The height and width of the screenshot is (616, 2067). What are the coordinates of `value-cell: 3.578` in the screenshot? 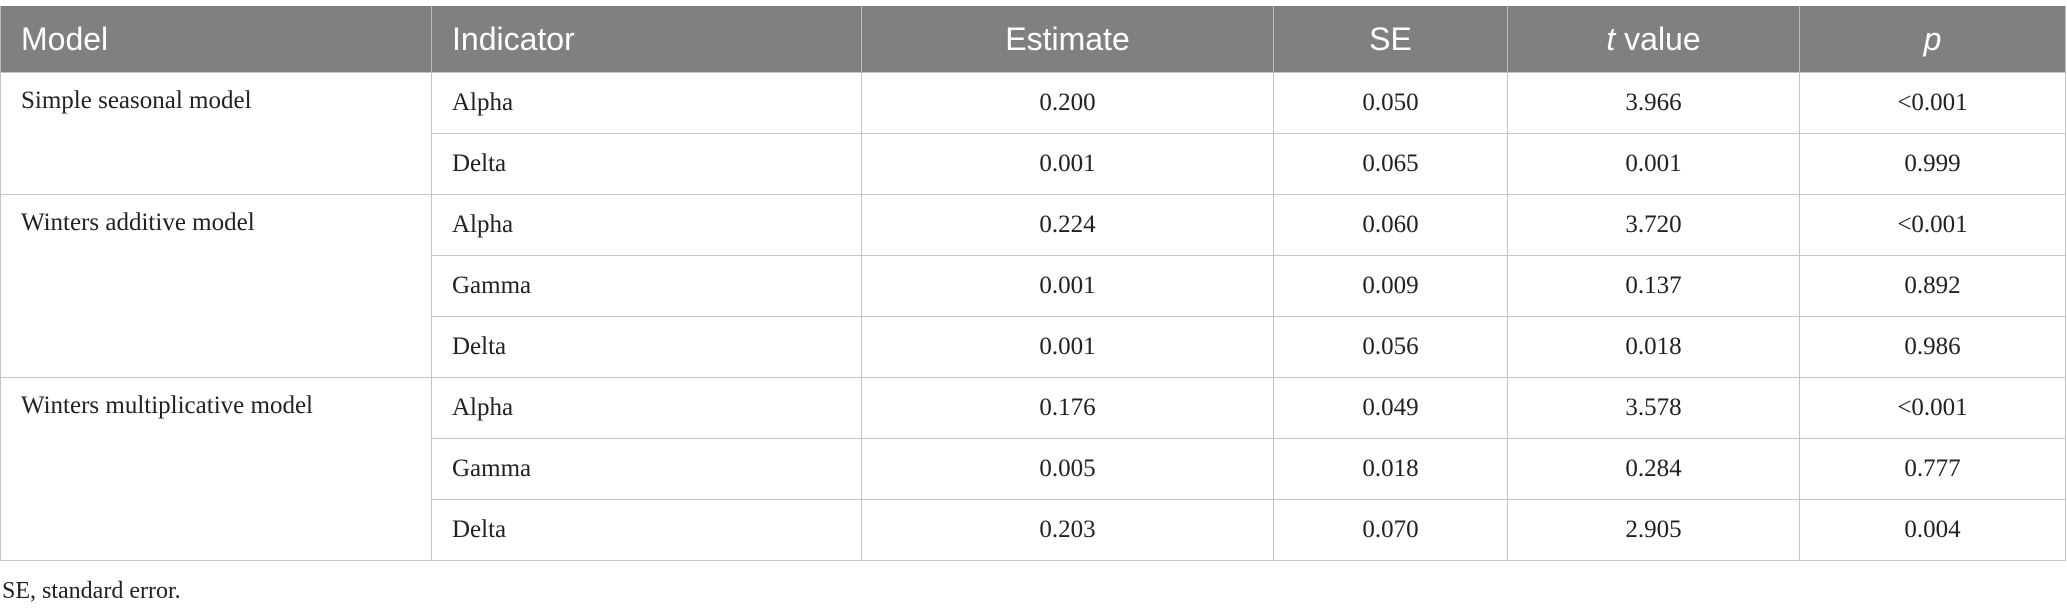 It's located at (1653, 408).